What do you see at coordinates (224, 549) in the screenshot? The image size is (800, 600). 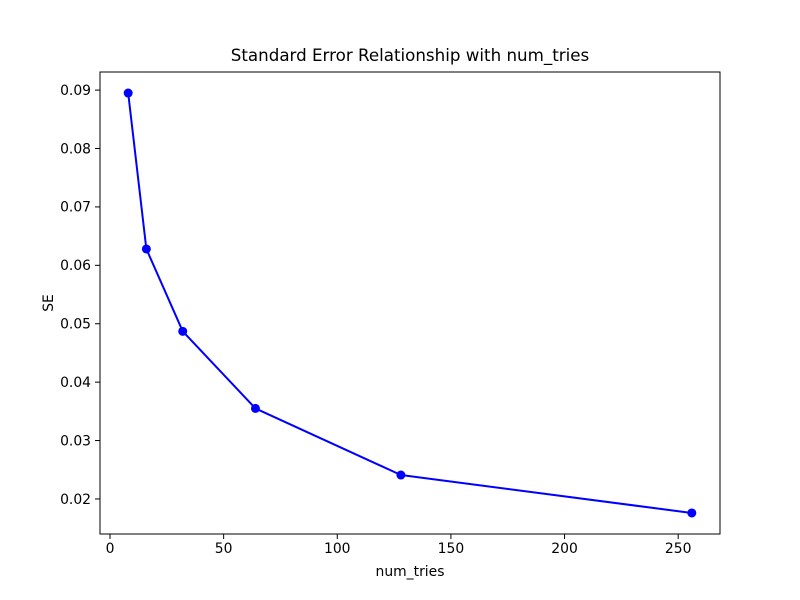 I see `x-tick-label: 50` at bounding box center [224, 549].